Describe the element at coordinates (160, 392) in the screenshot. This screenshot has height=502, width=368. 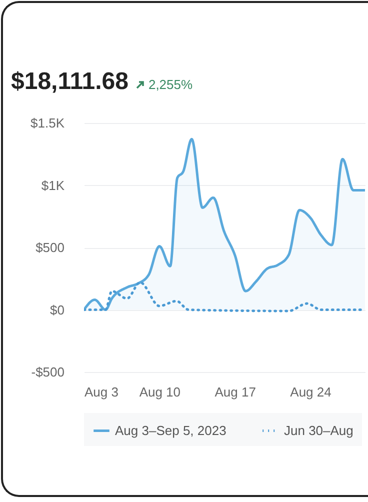
I see `x-tick-label: Aug 10` at that location.